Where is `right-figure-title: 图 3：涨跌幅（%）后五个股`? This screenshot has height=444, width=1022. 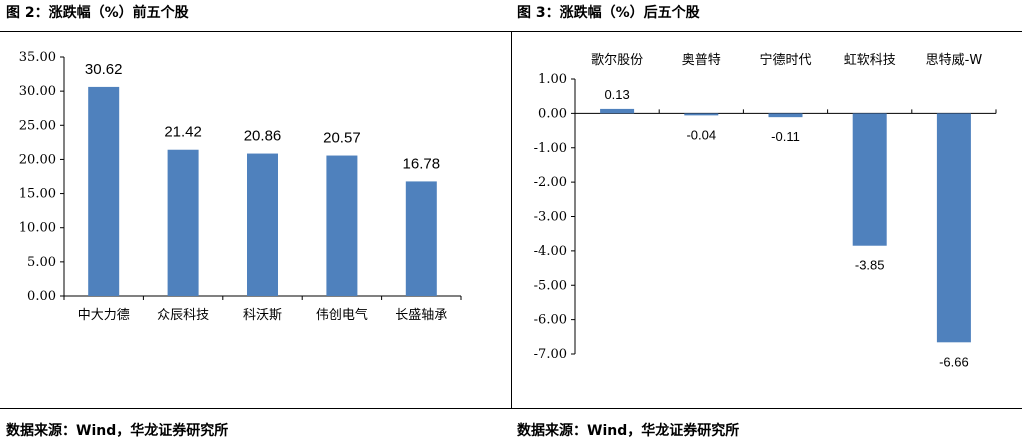
right-figure-title: 图 3：涨跌幅（%）后五个股 is located at coordinates (608, 13).